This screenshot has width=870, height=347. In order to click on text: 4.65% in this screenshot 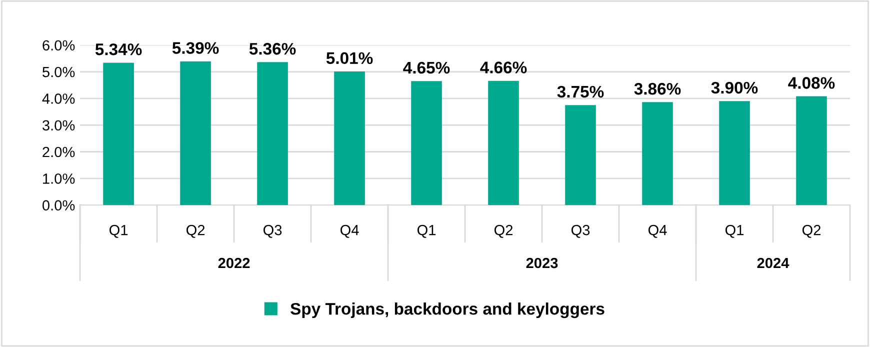, I will do `click(426, 68)`.